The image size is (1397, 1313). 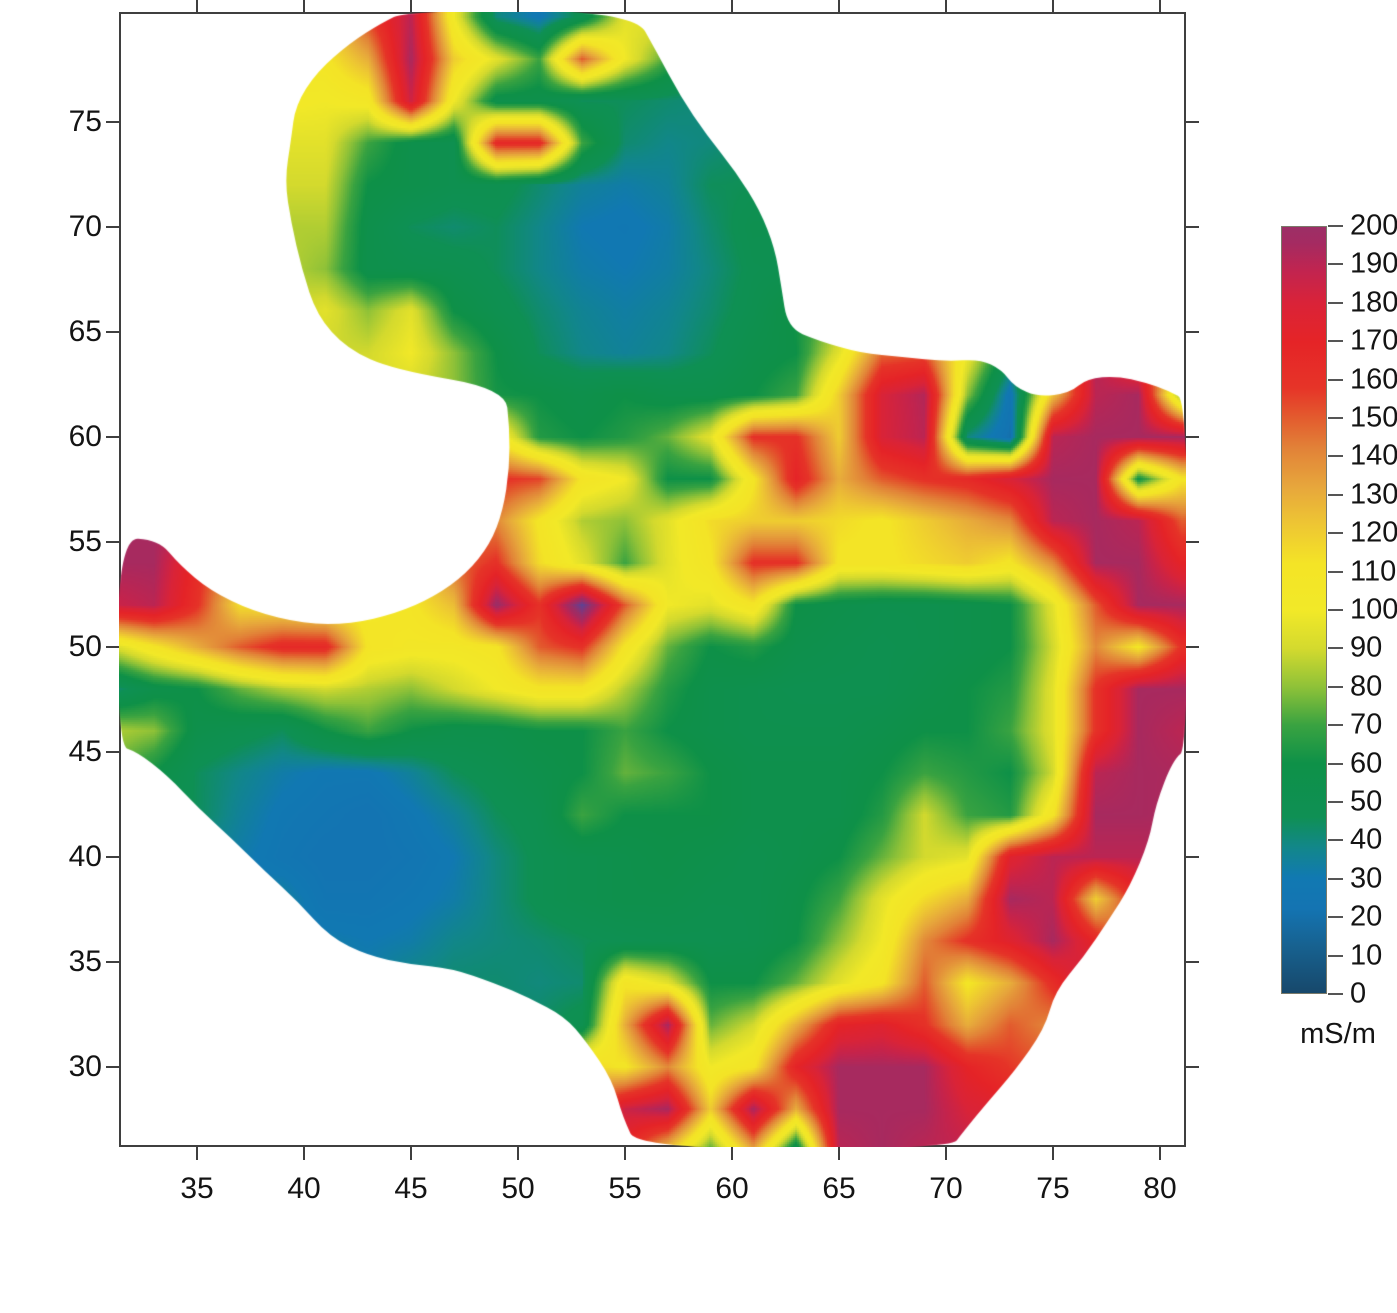 I want to click on x-tick-label: 80, so click(x=1160, y=1188).